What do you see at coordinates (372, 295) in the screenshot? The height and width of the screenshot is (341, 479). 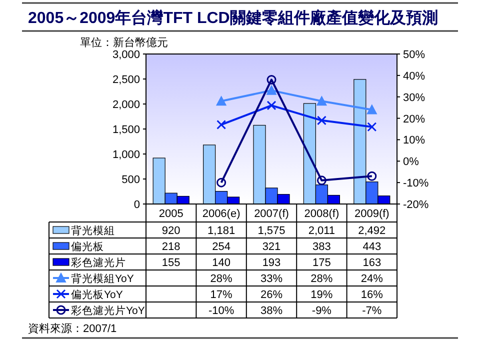 I see `data-label: 16%` at bounding box center [372, 295].